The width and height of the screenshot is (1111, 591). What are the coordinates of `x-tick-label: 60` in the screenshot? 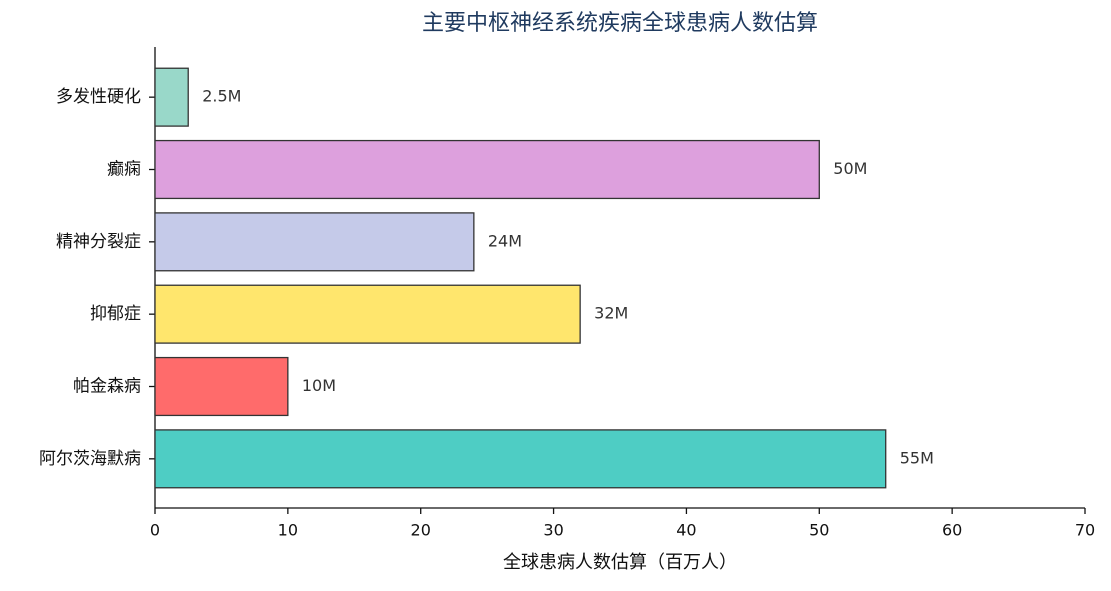 It's located at (952, 530).